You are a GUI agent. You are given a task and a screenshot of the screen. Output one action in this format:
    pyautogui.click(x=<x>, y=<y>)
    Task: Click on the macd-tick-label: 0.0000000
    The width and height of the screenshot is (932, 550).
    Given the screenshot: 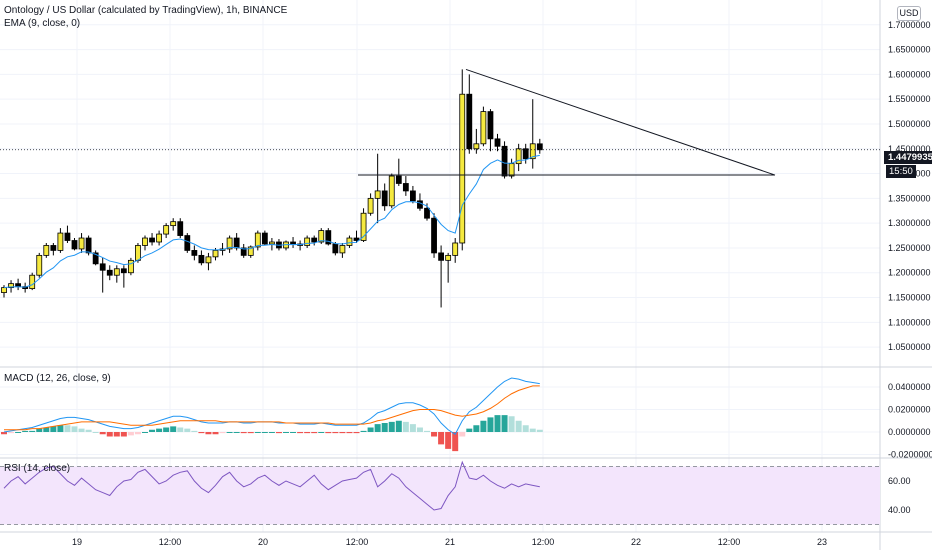 What is the action you would take?
    pyautogui.click(x=909, y=432)
    